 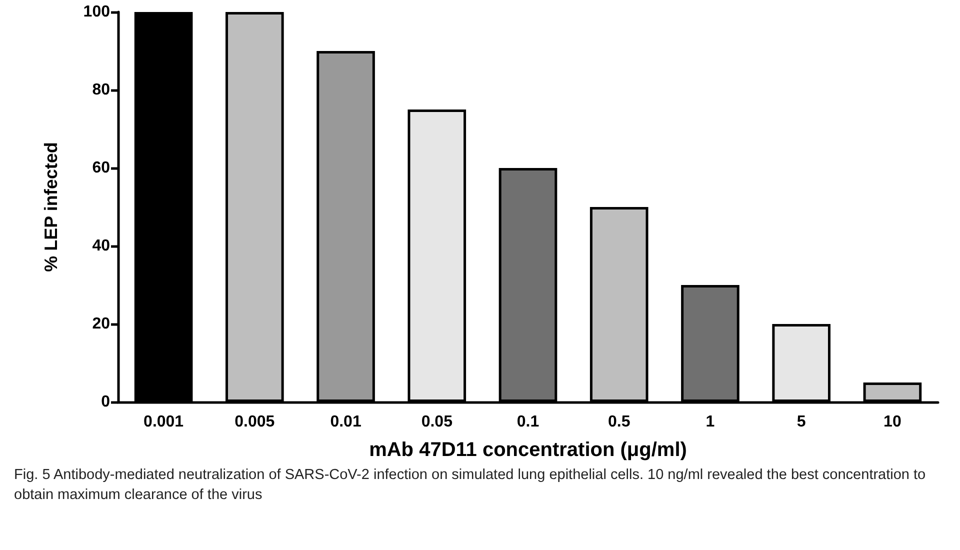 What do you see at coordinates (105, 402) in the screenshot?
I see `y-tick-label: 0` at bounding box center [105, 402].